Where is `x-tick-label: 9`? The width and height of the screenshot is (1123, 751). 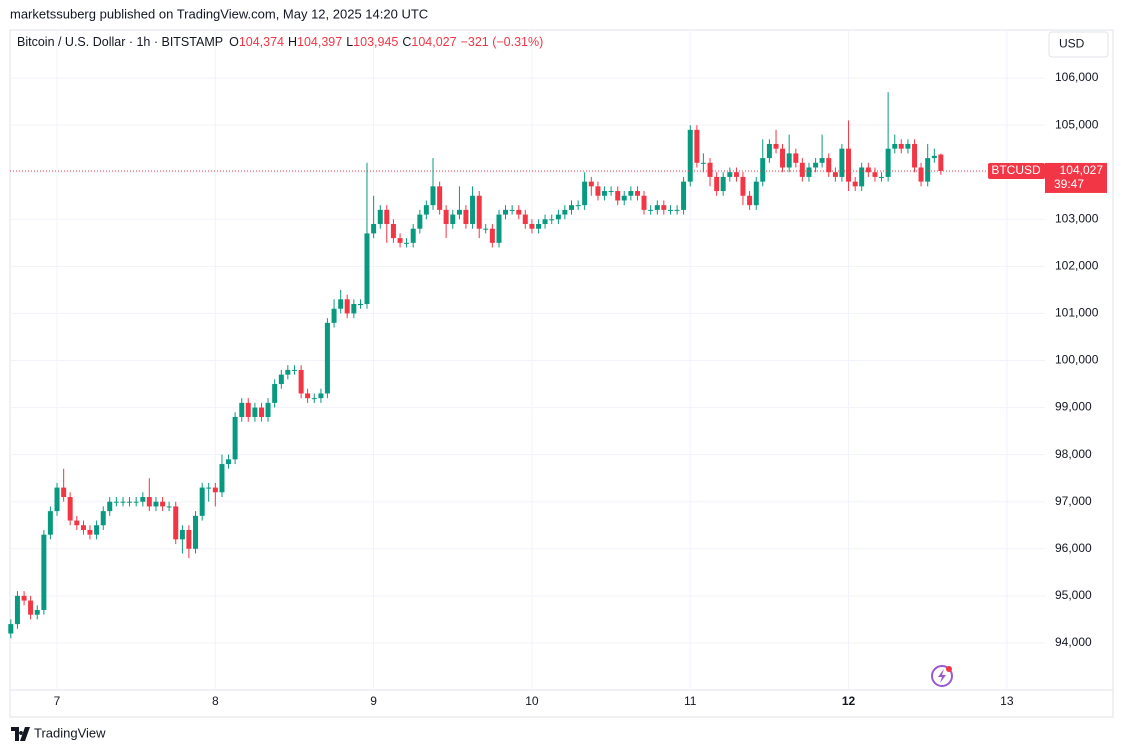 x-tick-label: 9 is located at coordinates (373, 701).